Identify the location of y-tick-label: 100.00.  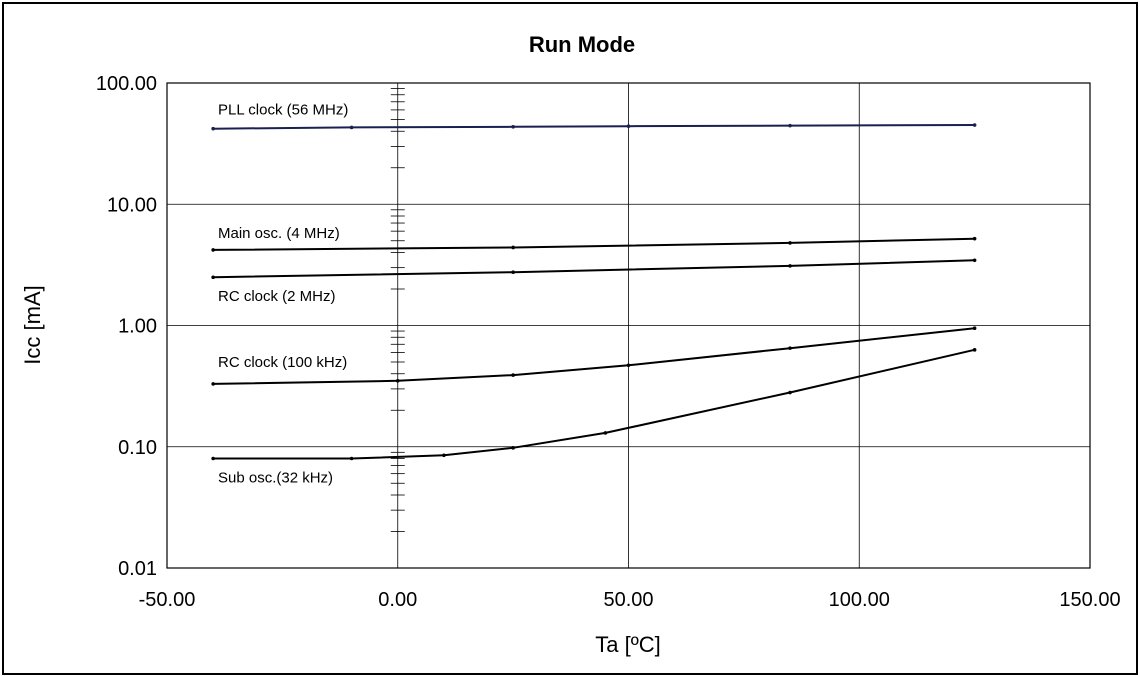
(126, 84).